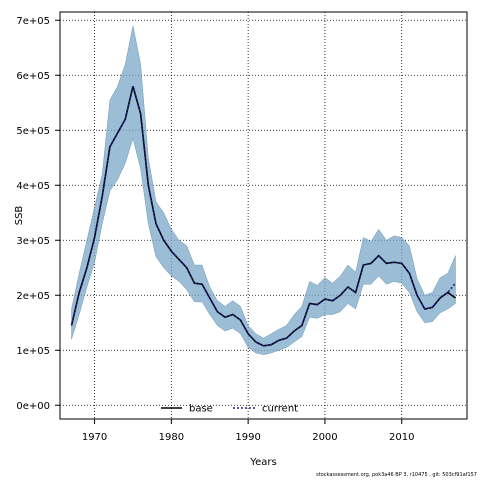  What do you see at coordinates (248, 431) in the screenshot?
I see `x-axis: 1970 1980 1990 2000 2010` at bounding box center [248, 431].